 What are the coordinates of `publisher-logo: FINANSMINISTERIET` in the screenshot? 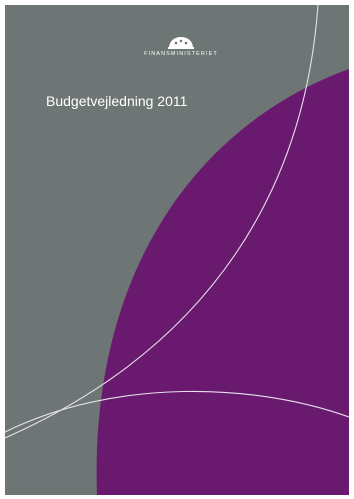 It's located at (181, 46).